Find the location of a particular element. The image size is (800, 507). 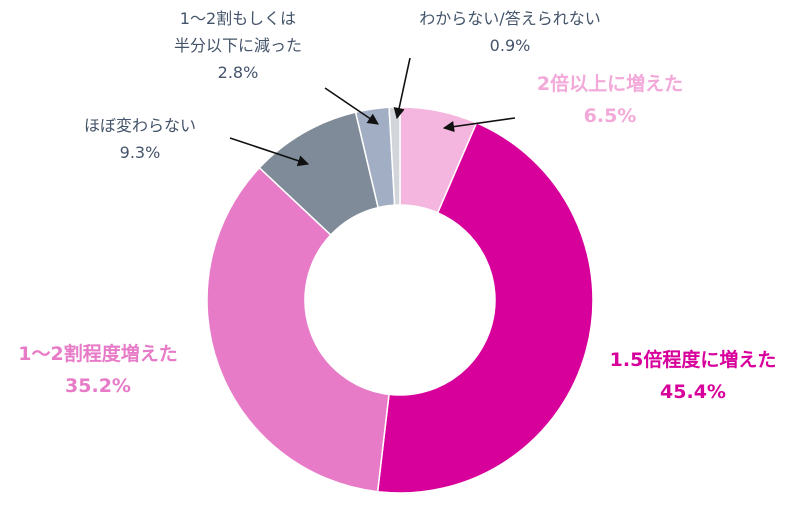

leader-arrow-double is located at coordinates (479, 125).